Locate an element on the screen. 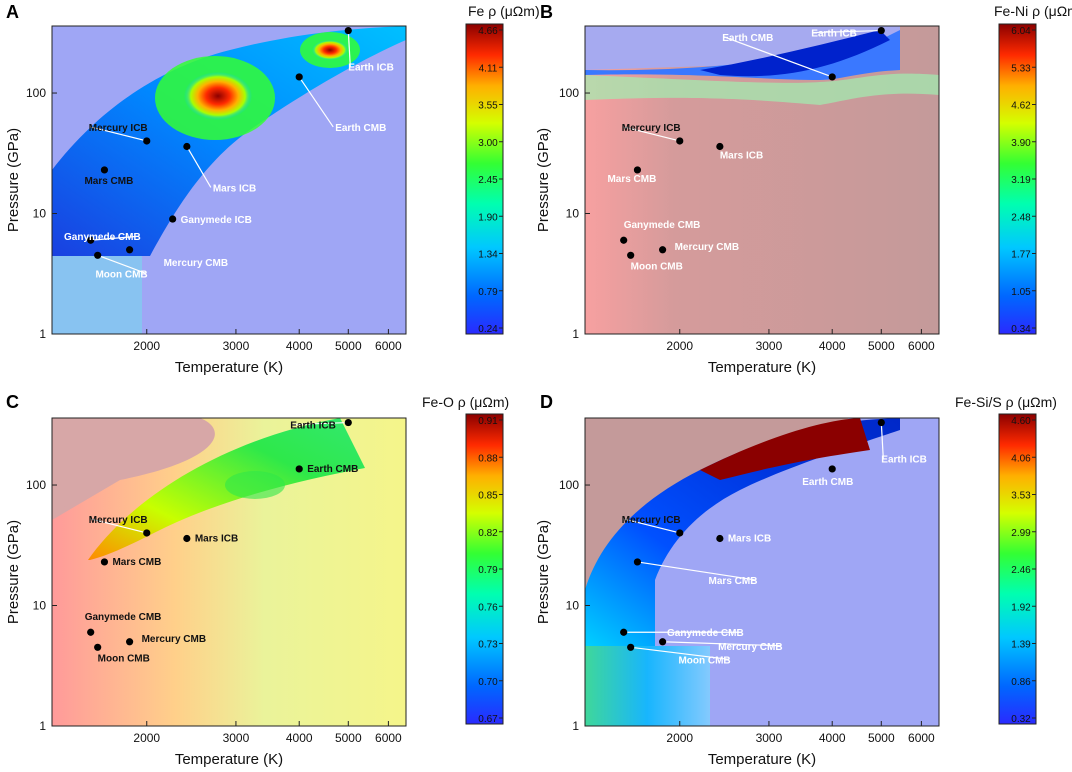  colorbar-tick-label: 2.48 is located at coordinates (1021, 217).